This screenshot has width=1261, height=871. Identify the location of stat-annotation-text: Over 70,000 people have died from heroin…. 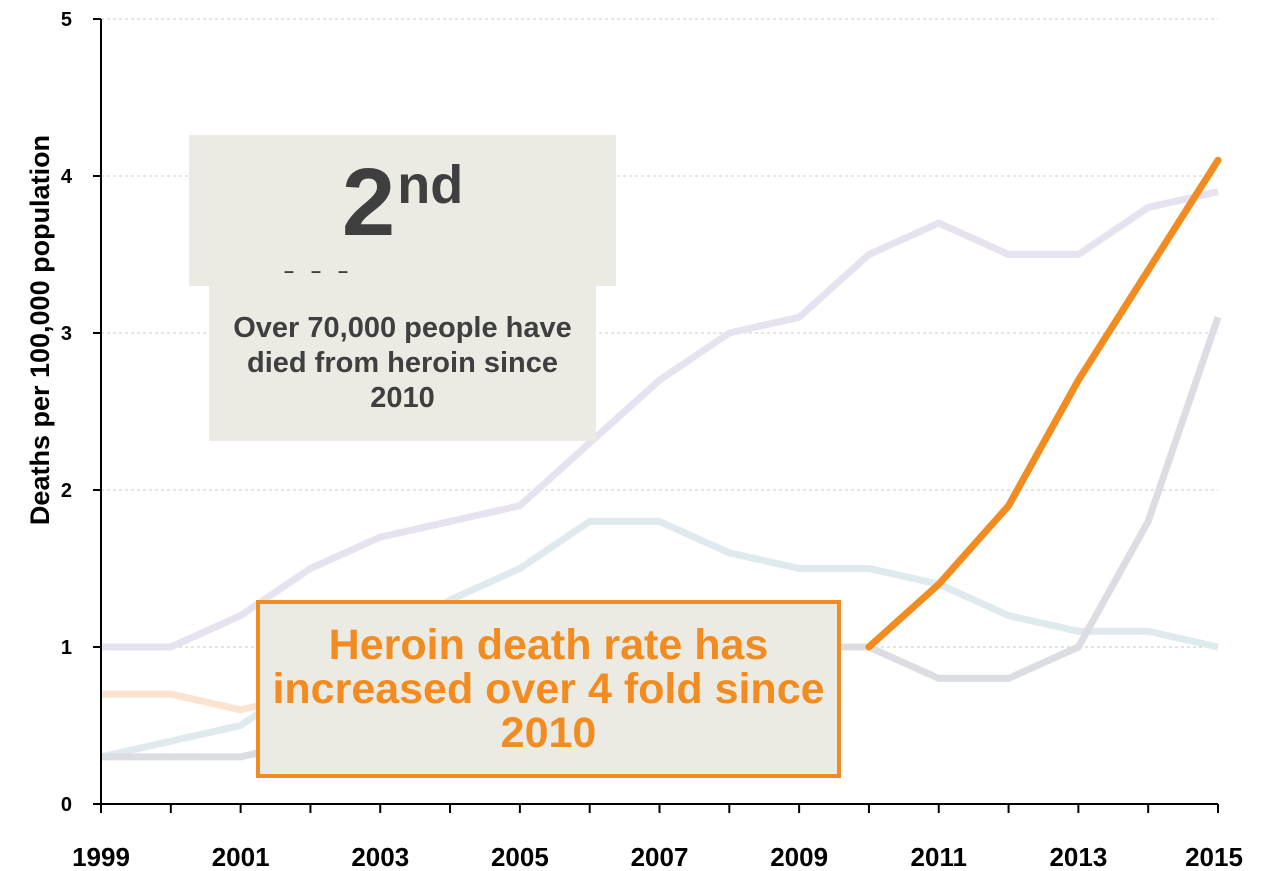
(402, 363).